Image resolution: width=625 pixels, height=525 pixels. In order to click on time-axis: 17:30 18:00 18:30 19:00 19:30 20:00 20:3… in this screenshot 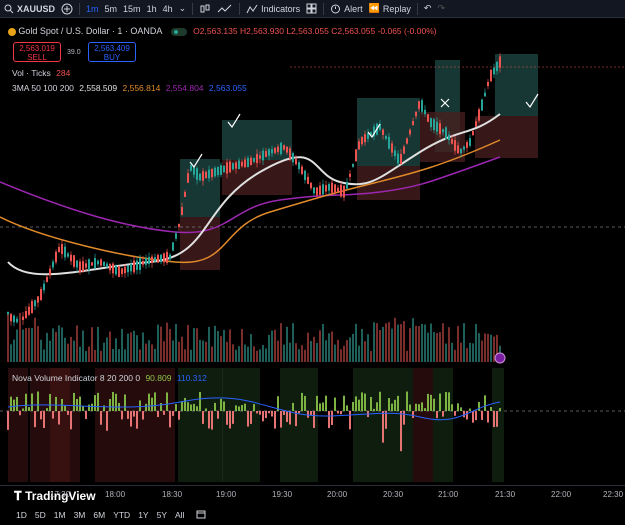, I will do `click(312, 495)`.